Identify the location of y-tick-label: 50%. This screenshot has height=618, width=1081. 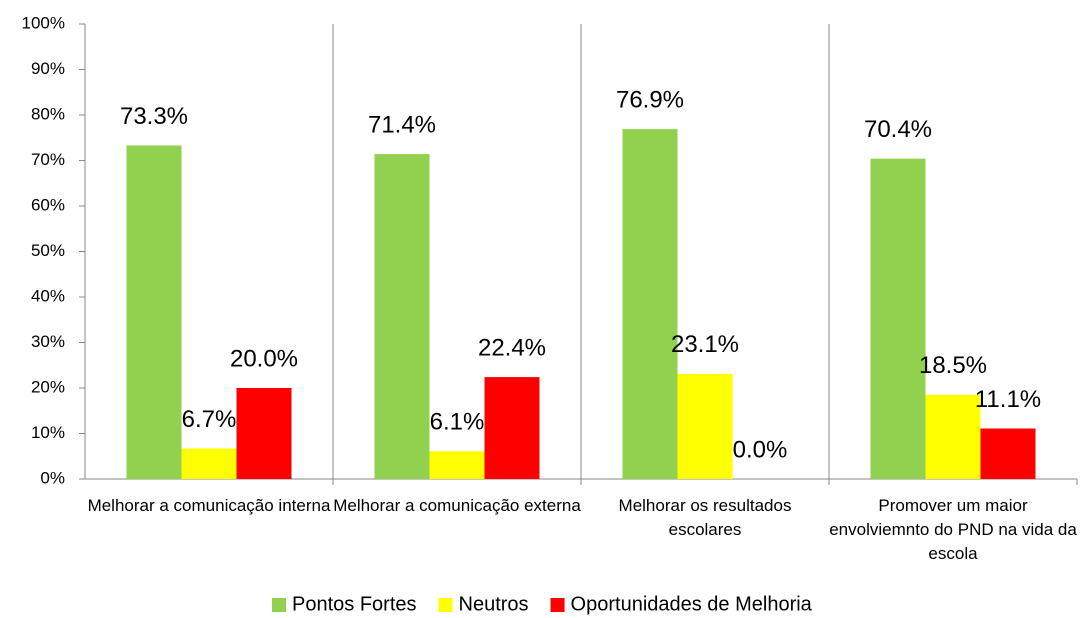
(48, 250).